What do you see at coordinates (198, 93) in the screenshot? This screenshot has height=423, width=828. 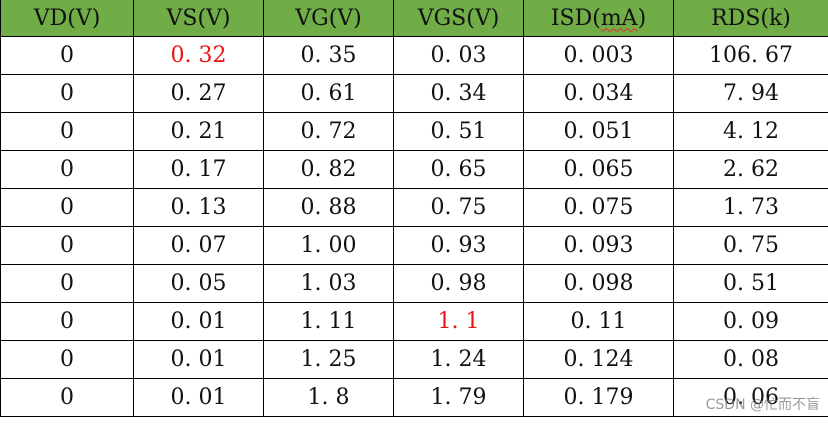 I see `cell-vs: 0. 27` at bounding box center [198, 93].